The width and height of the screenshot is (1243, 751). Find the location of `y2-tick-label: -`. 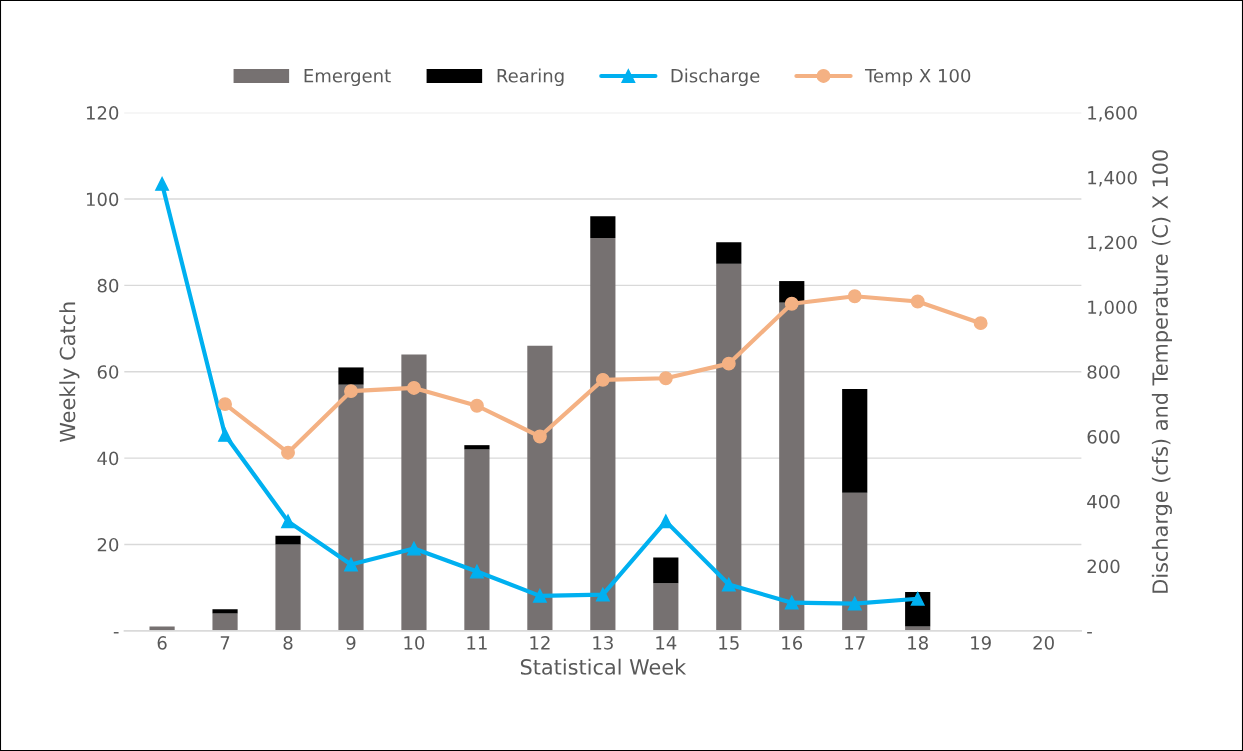

y2-tick-label: - is located at coordinates (1089, 633).